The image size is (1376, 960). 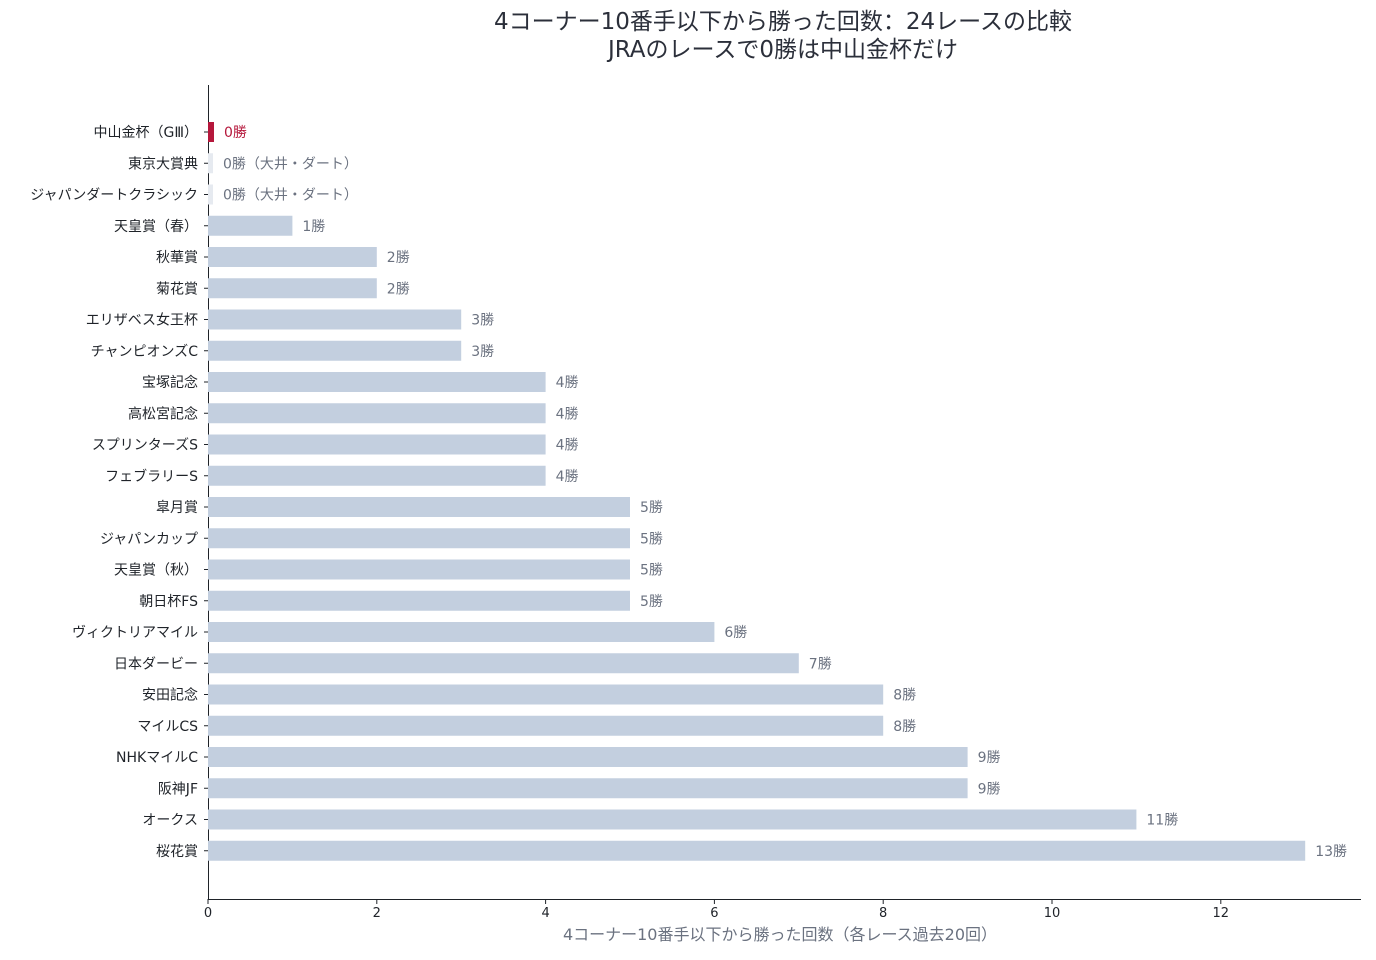 I want to click on x-tick-label: 12, so click(x=1221, y=913).